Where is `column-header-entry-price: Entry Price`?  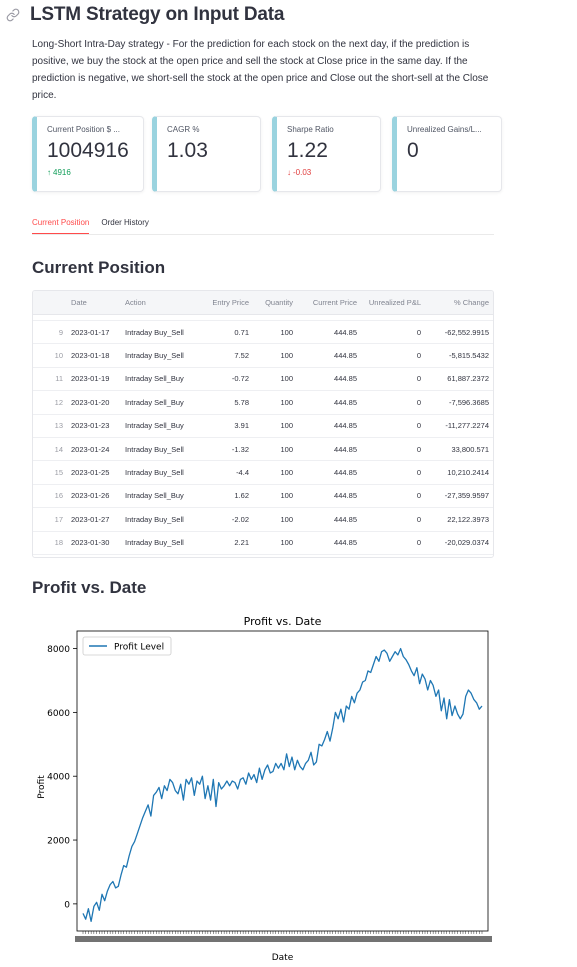
column-header-entry-price: Entry Price is located at coordinates (230, 302).